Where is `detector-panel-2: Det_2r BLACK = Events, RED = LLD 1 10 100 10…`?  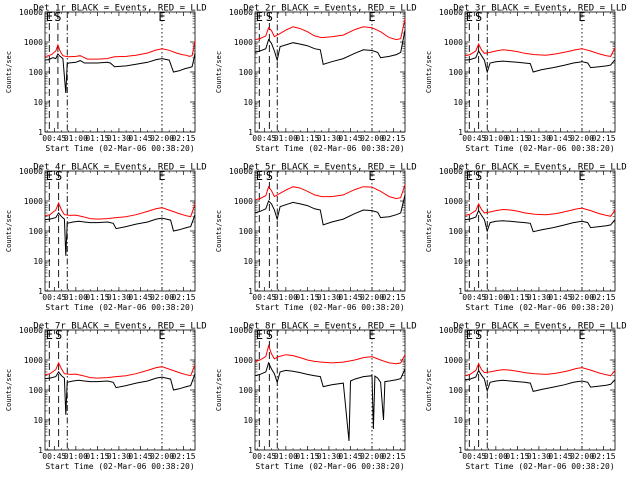
detector-panel-2: Det_2r BLACK = Events, RED = LLD 1 10 100 10… is located at coordinates (316, 79).